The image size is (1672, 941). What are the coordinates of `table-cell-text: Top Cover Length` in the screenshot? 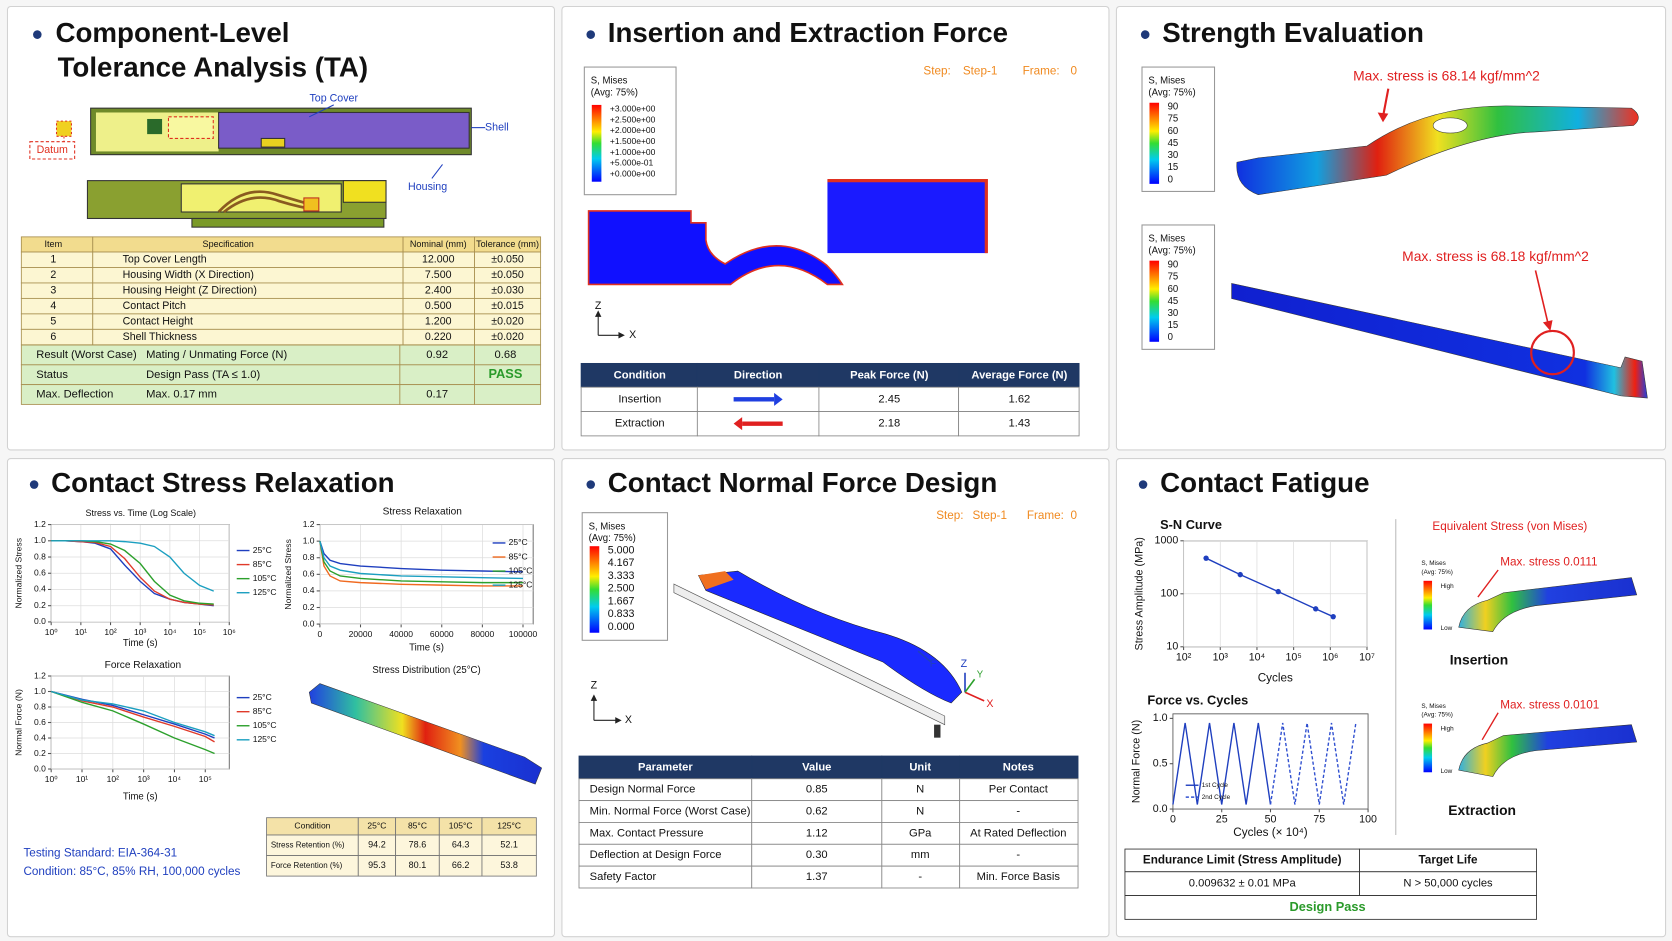 It's located at (165, 260).